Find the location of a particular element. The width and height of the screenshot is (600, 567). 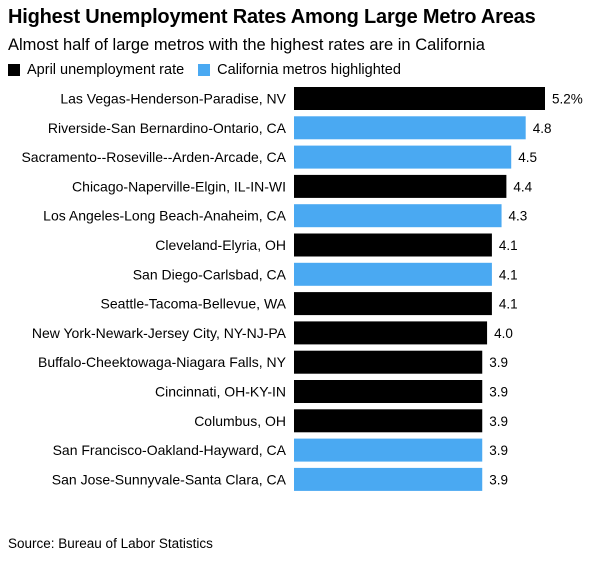

source-note: Source: Bureau of Labor Statistics is located at coordinates (110, 543).